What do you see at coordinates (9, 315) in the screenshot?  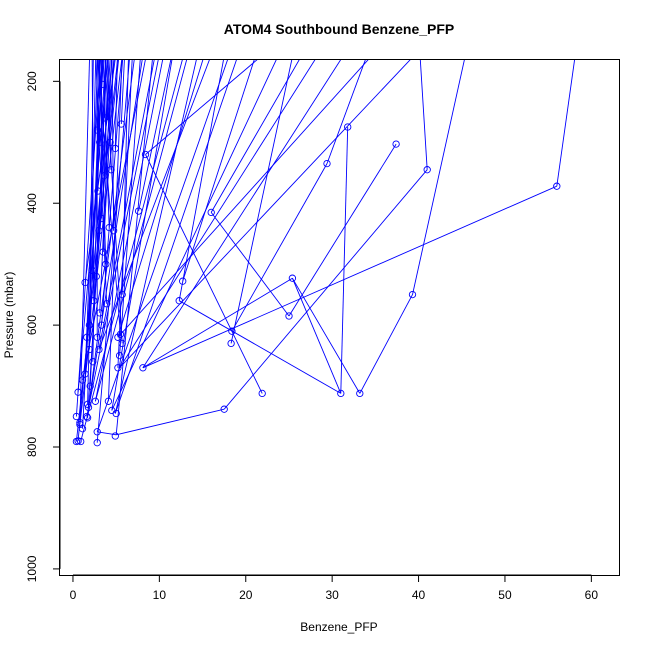 I see `y-axis-label: Pressure (mbar)` at bounding box center [9, 315].